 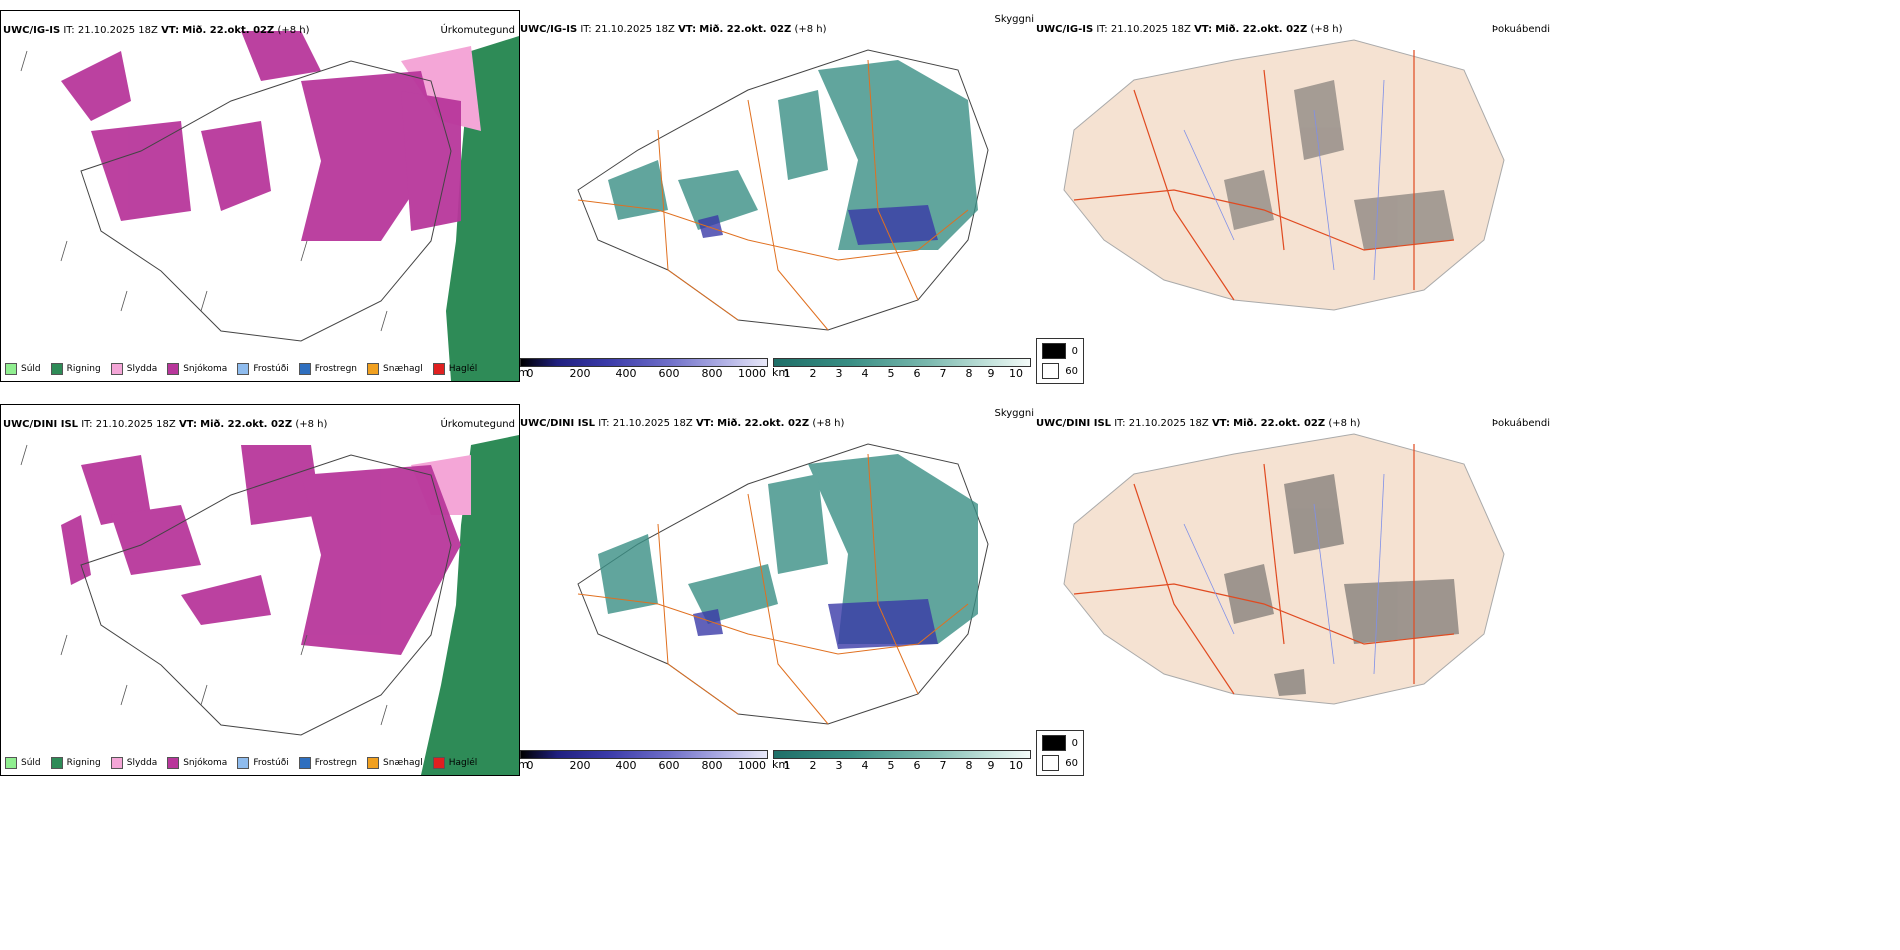 What do you see at coordinates (783, 584) in the screenshot?
I see `map-visibility-dini` at bounding box center [783, 584].